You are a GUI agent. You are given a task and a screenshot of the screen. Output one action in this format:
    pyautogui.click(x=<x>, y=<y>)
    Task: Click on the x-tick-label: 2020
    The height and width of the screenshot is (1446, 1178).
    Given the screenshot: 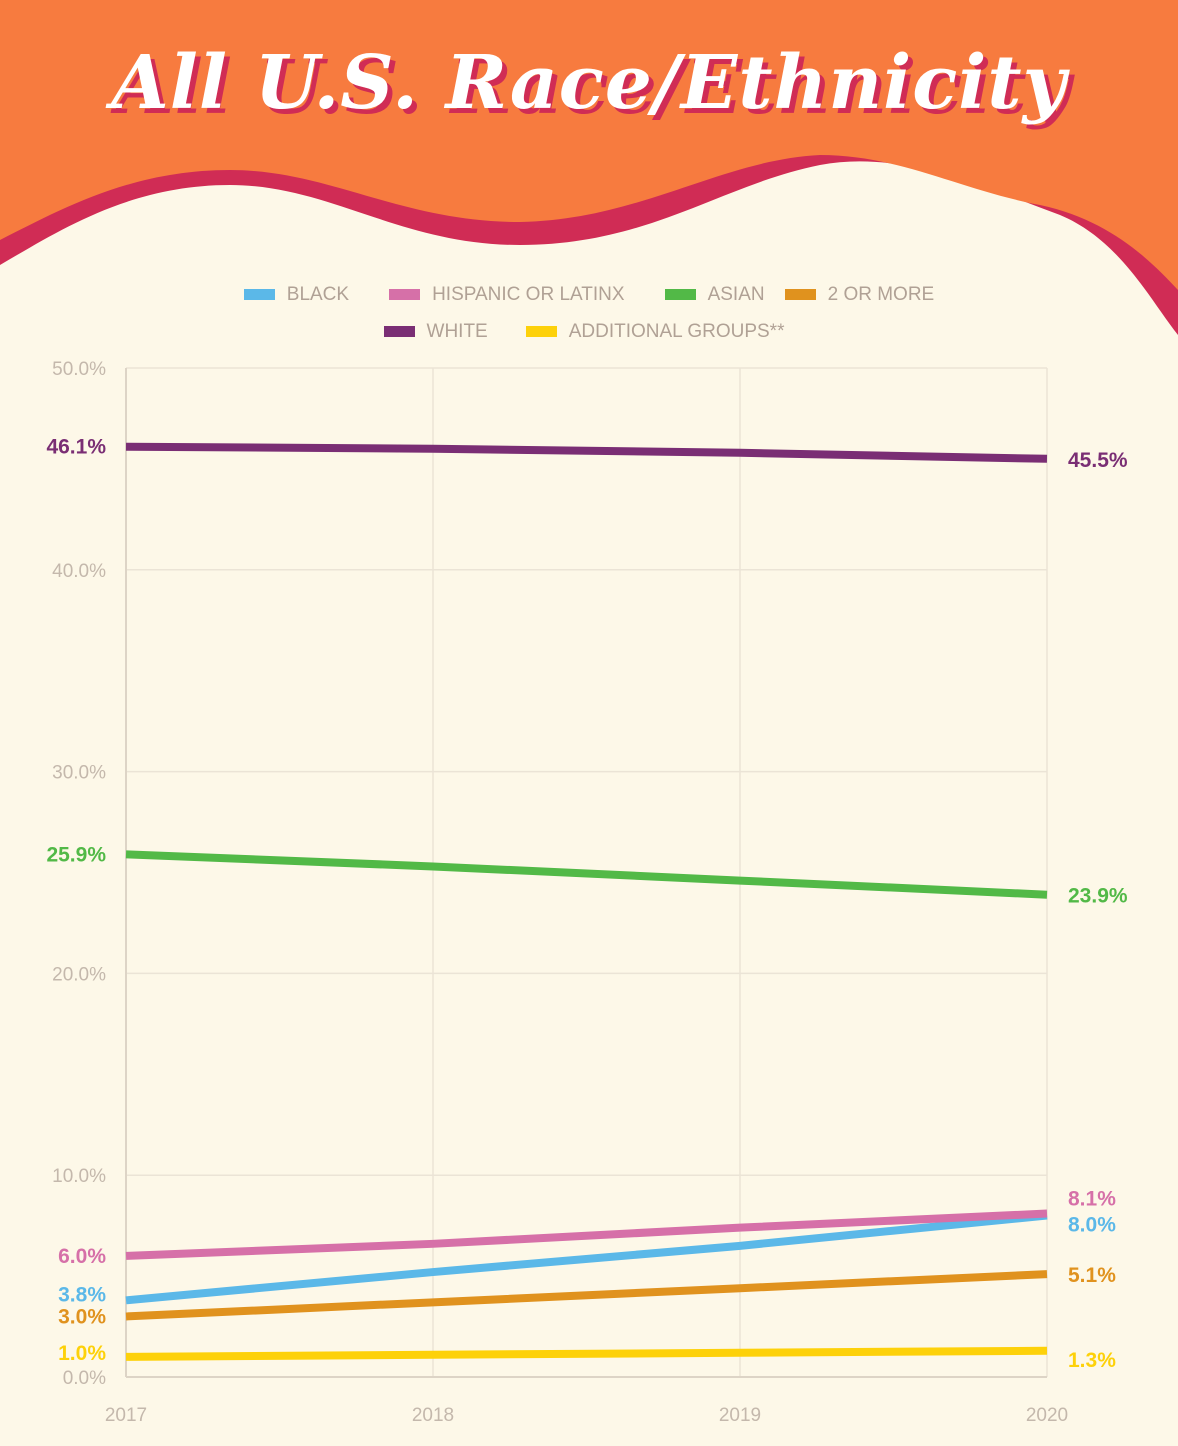 What is the action you would take?
    pyautogui.click(x=1047, y=1415)
    